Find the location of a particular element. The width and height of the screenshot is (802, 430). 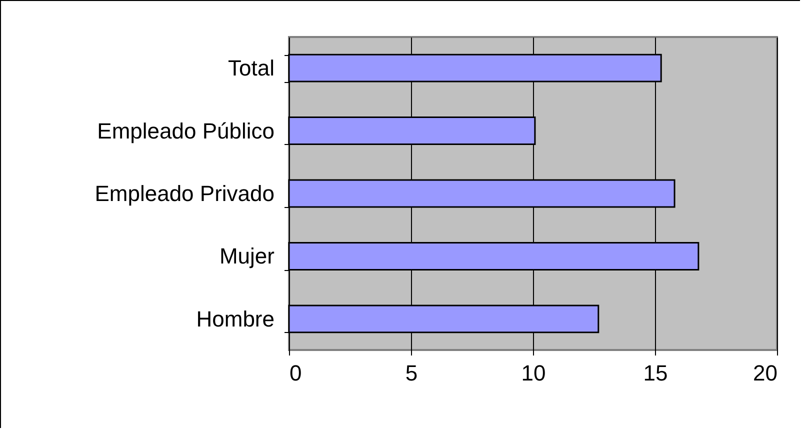

x-tick-label: 20 is located at coordinates (765, 373).